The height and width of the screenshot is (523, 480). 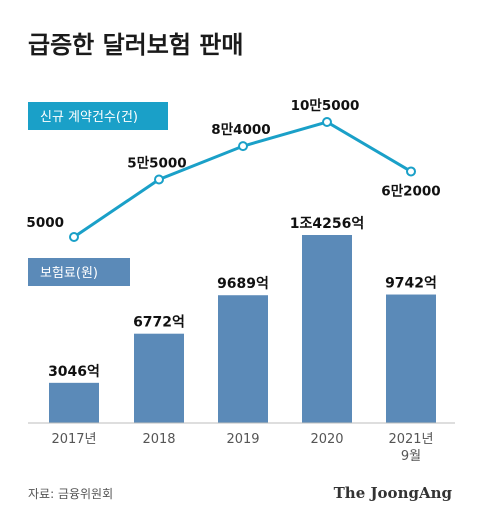 What do you see at coordinates (242, 439) in the screenshot?
I see `x-tick-2: 2019` at bounding box center [242, 439].